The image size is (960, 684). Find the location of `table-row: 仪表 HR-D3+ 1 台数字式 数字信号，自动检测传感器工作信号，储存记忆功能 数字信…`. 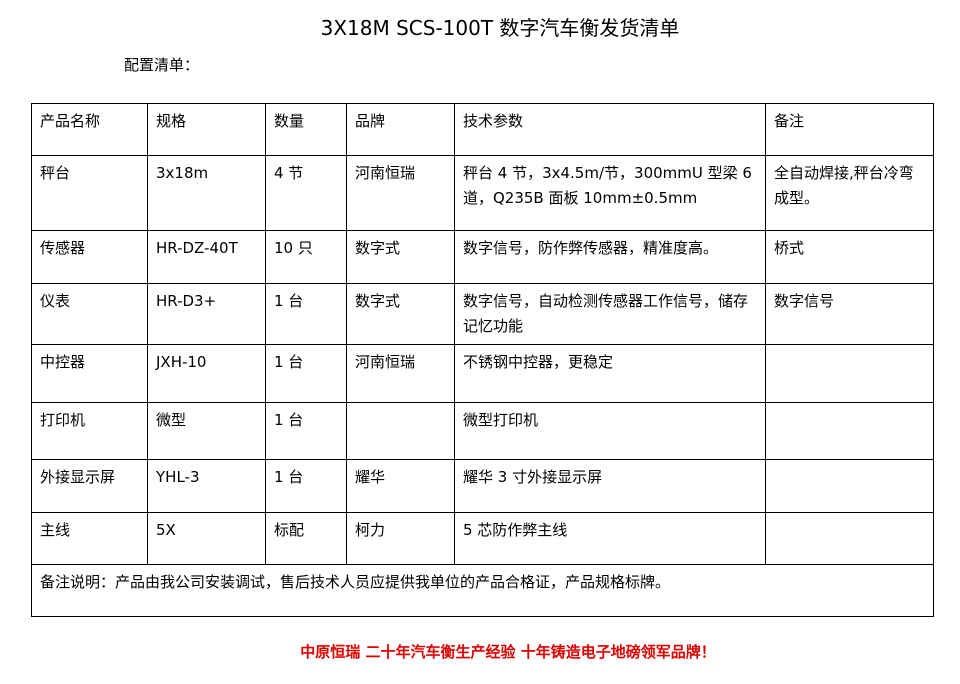

table-row: 仪表 HR-D3+ 1 台数字式 数字信号，自动检测传感器工作信号，储存记忆功能 数字信… is located at coordinates (482, 314).